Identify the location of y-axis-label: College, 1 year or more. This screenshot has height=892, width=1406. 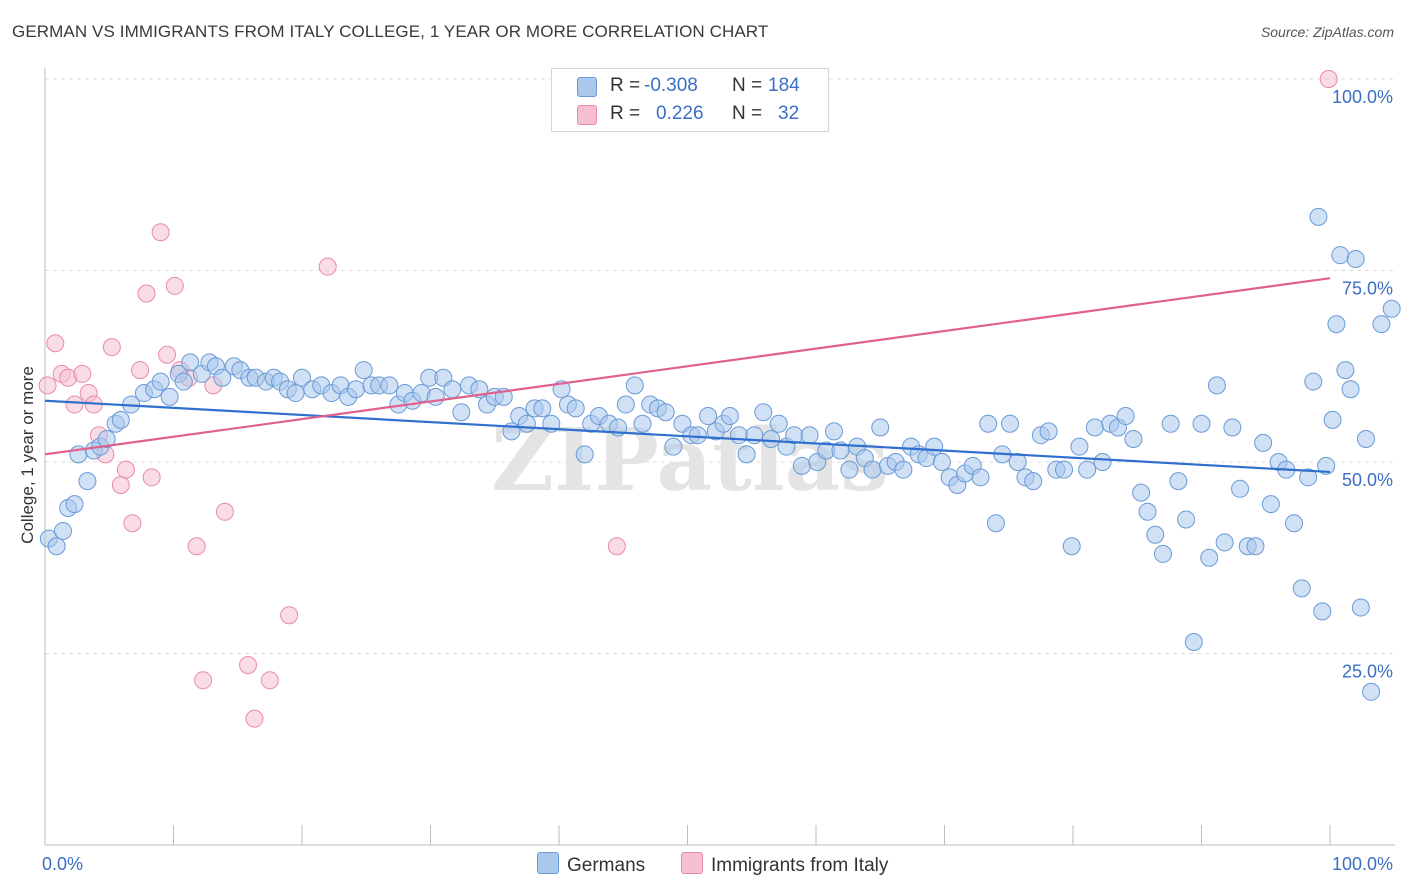
(27, 455).